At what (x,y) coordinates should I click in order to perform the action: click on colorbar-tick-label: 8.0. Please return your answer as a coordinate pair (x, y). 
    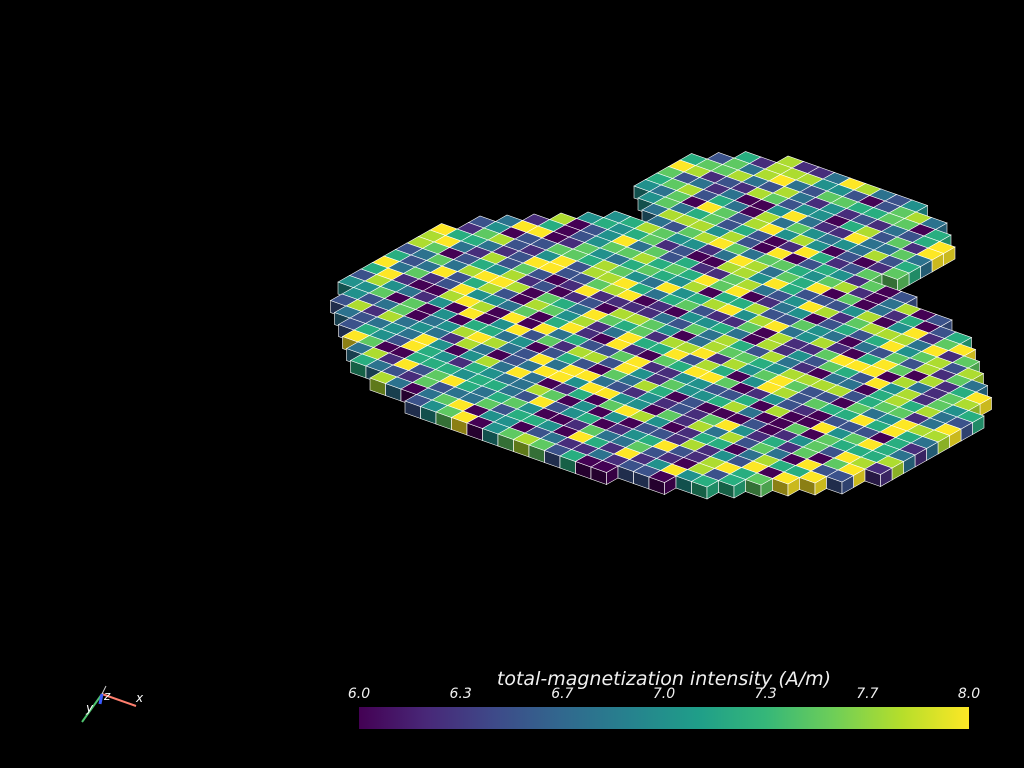
    Looking at the image, I should click on (969, 694).